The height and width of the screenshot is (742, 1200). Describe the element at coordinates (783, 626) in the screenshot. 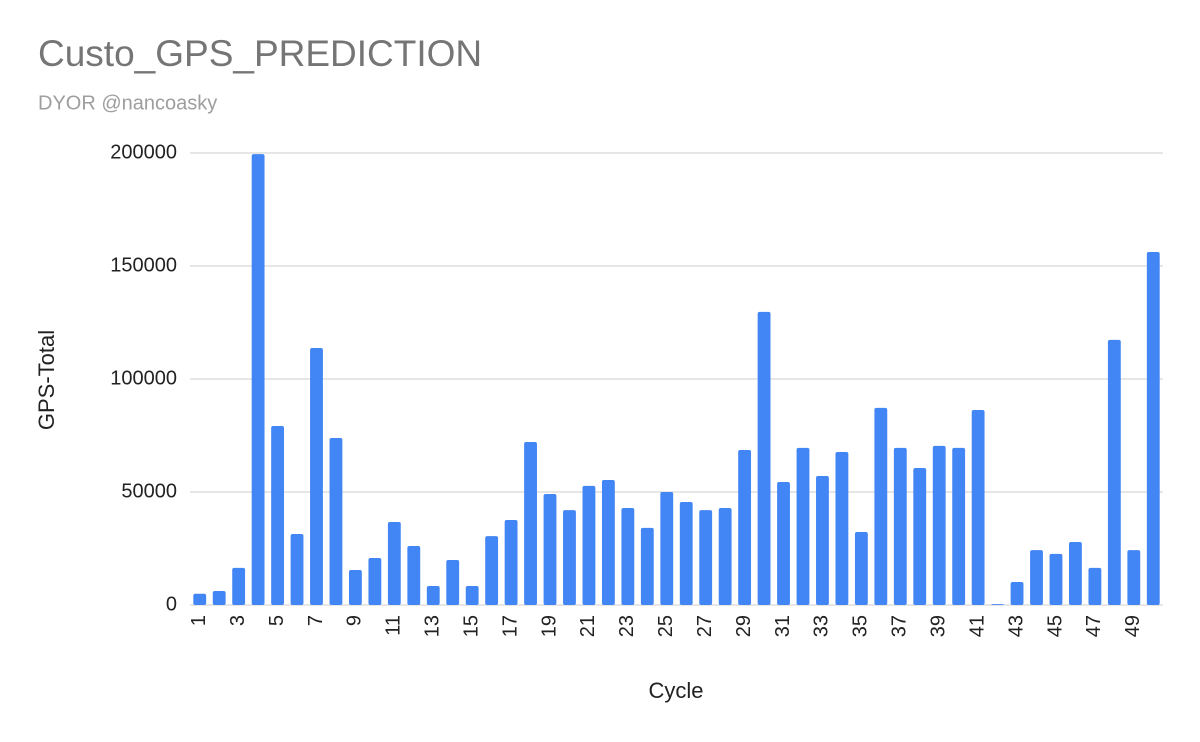

I see `x-tick-label: 31` at that location.